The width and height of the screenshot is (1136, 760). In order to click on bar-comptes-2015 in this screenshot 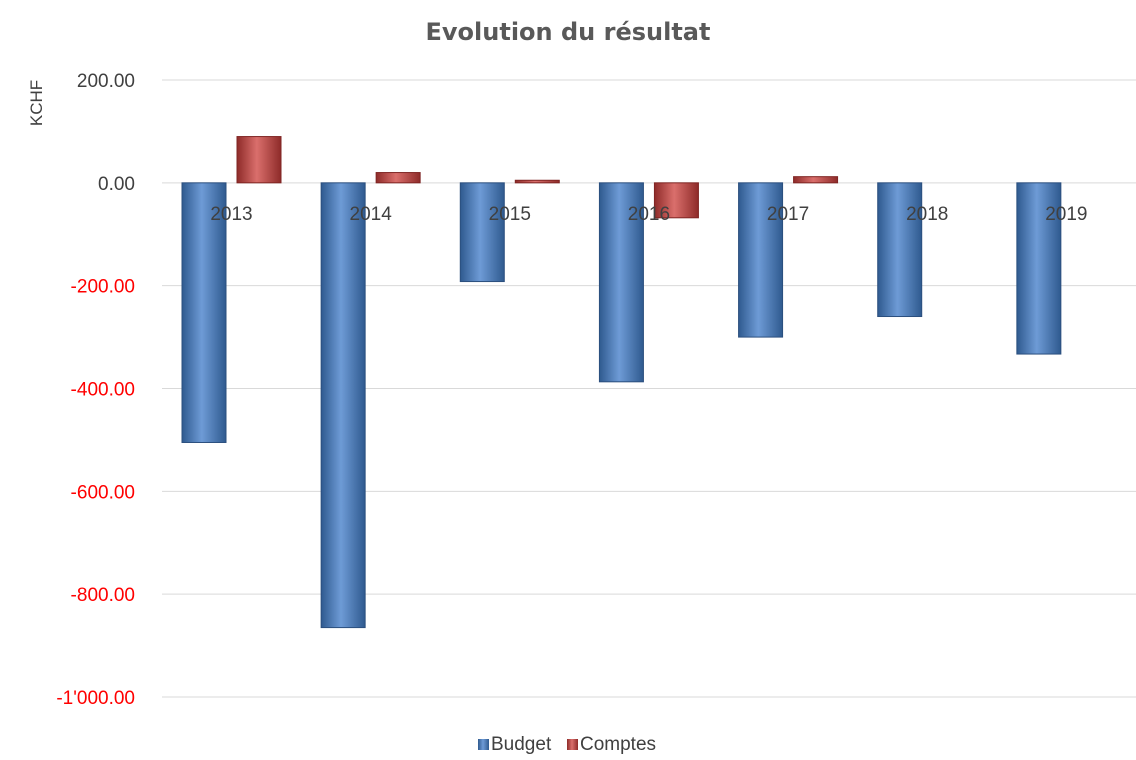, I will do `click(537, 181)`.